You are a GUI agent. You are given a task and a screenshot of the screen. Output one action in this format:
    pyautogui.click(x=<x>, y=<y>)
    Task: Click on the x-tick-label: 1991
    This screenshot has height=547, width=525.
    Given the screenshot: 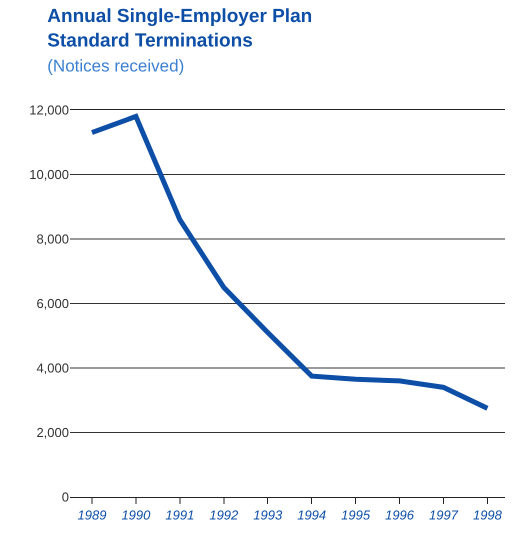 What is the action you would take?
    pyautogui.click(x=179, y=515)
    